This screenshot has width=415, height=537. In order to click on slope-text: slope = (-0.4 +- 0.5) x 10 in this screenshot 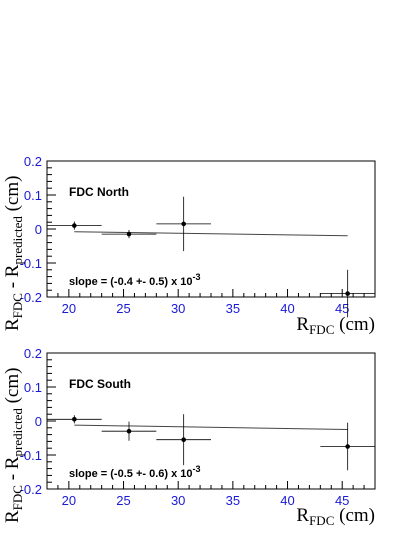, I will do `click(131, 282)`.